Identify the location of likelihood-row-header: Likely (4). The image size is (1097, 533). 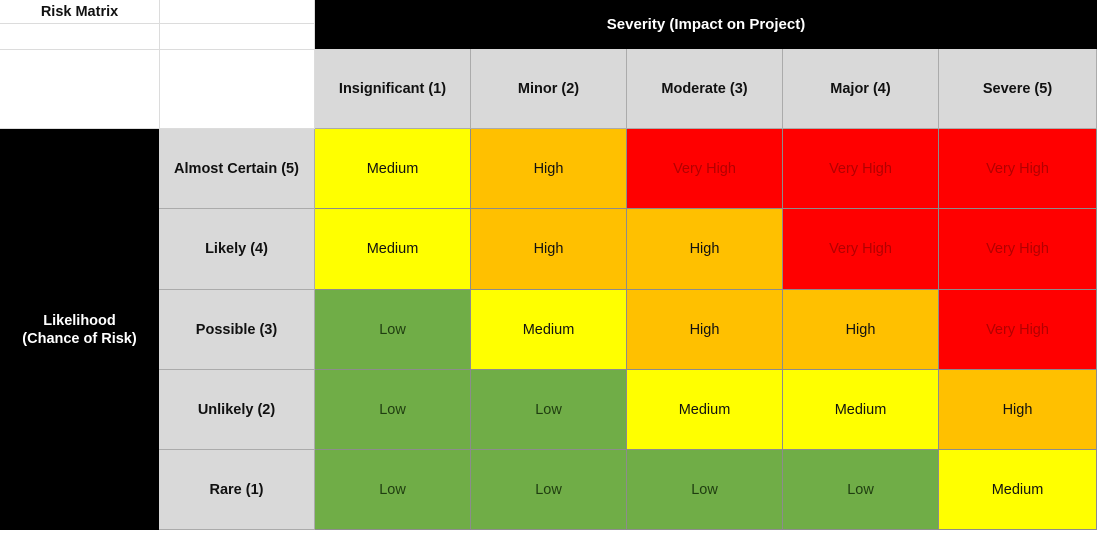
(237, 249).